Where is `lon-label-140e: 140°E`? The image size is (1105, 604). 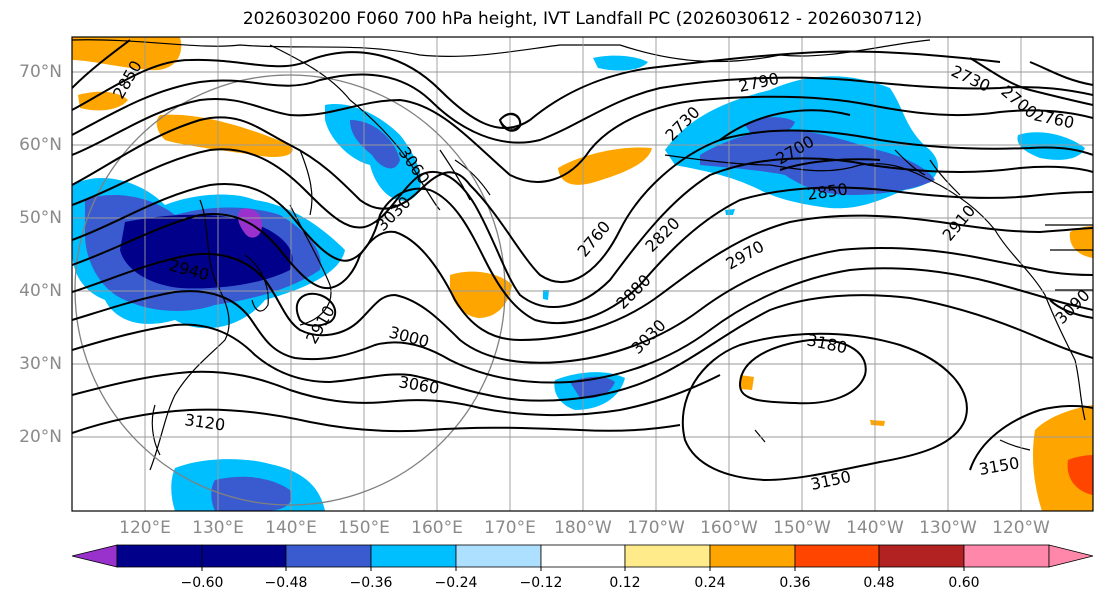
lon-label-140e: 140°E is located at coordinates (291, 528).